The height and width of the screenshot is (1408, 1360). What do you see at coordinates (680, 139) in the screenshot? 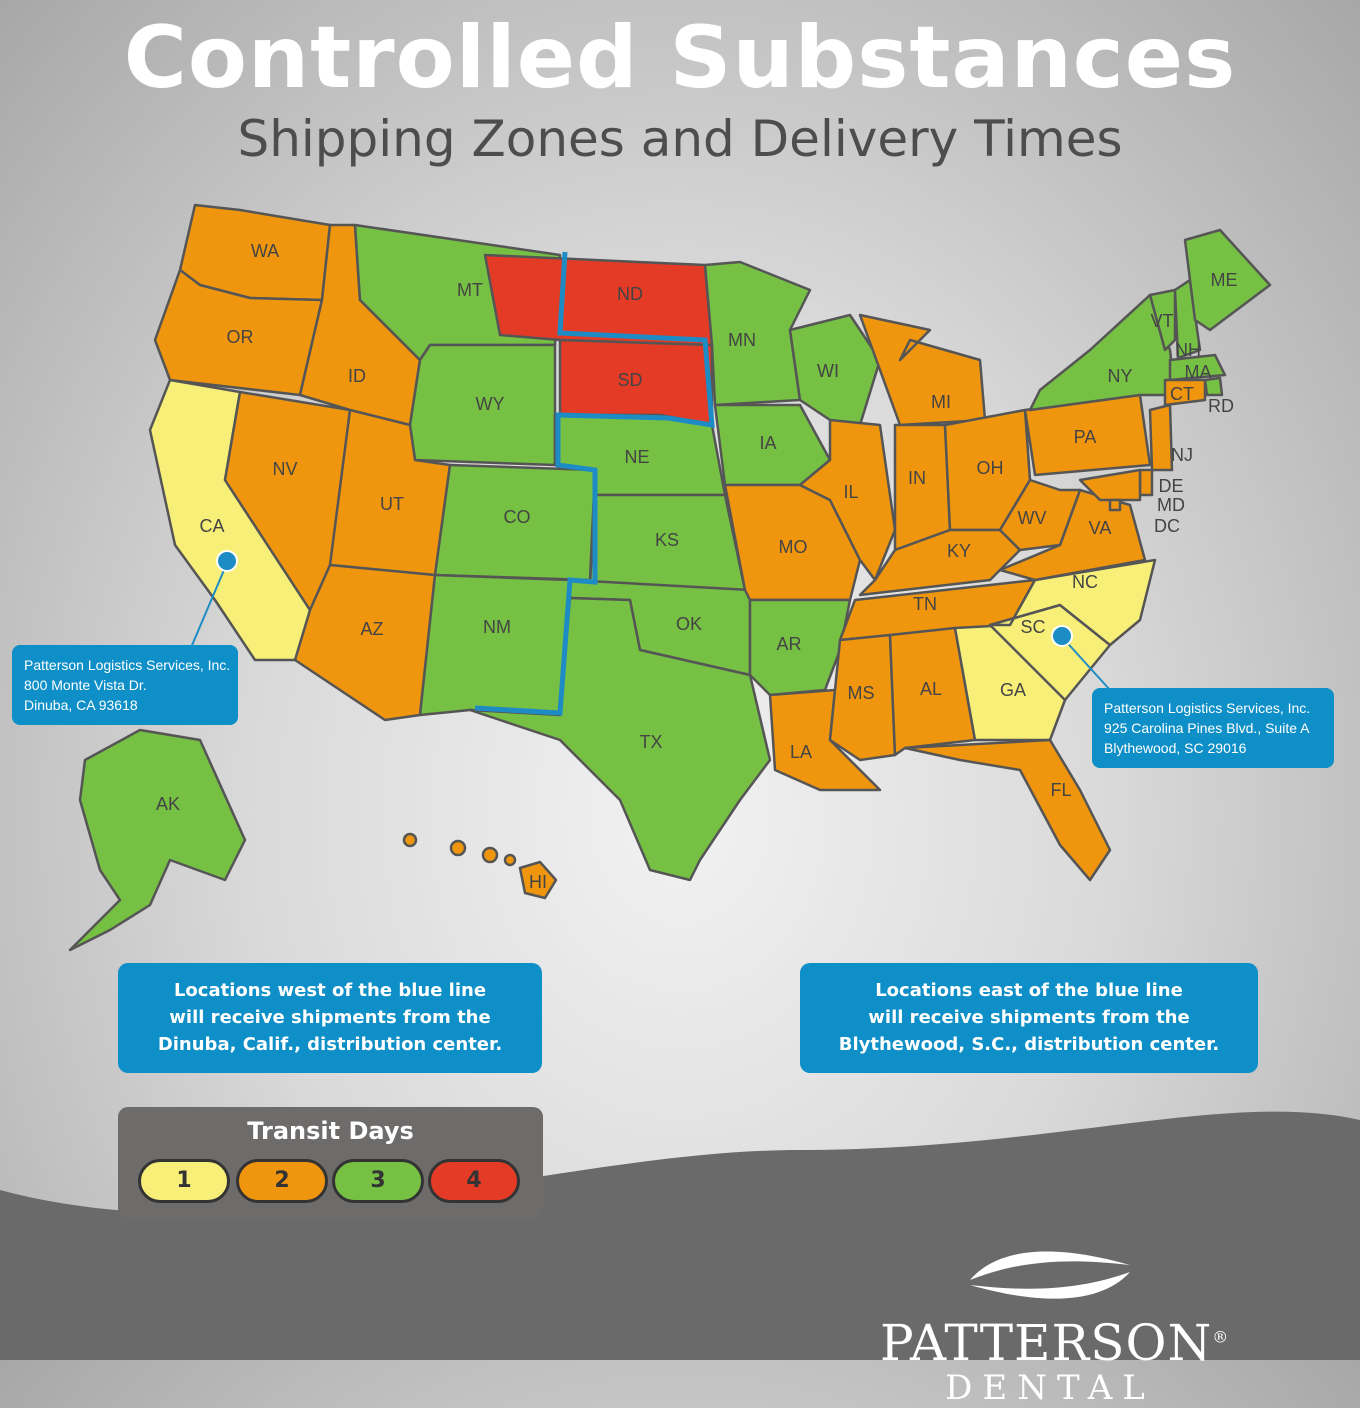
I see `page-subtitle: Shipping Zones and Delivery Times` at bounding box center [680, 139].